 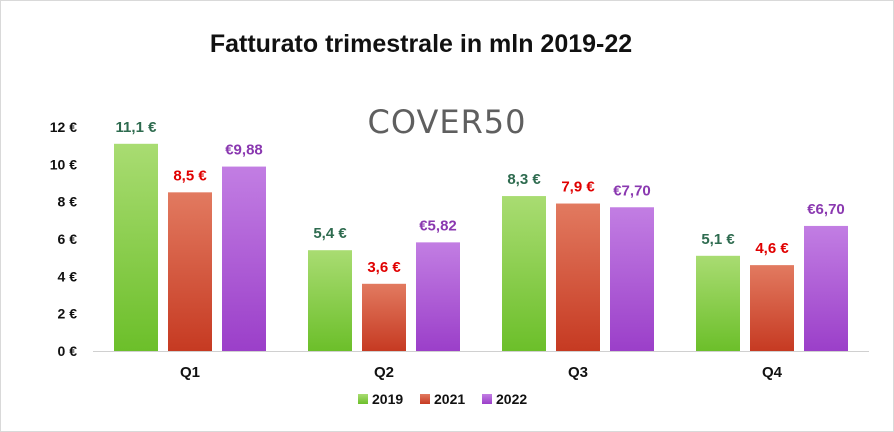 What do you see at coordinates (632, 190) in the screenshot?
I see `data-label-2022-q3: €7,70` at bounding box center [632, 190].